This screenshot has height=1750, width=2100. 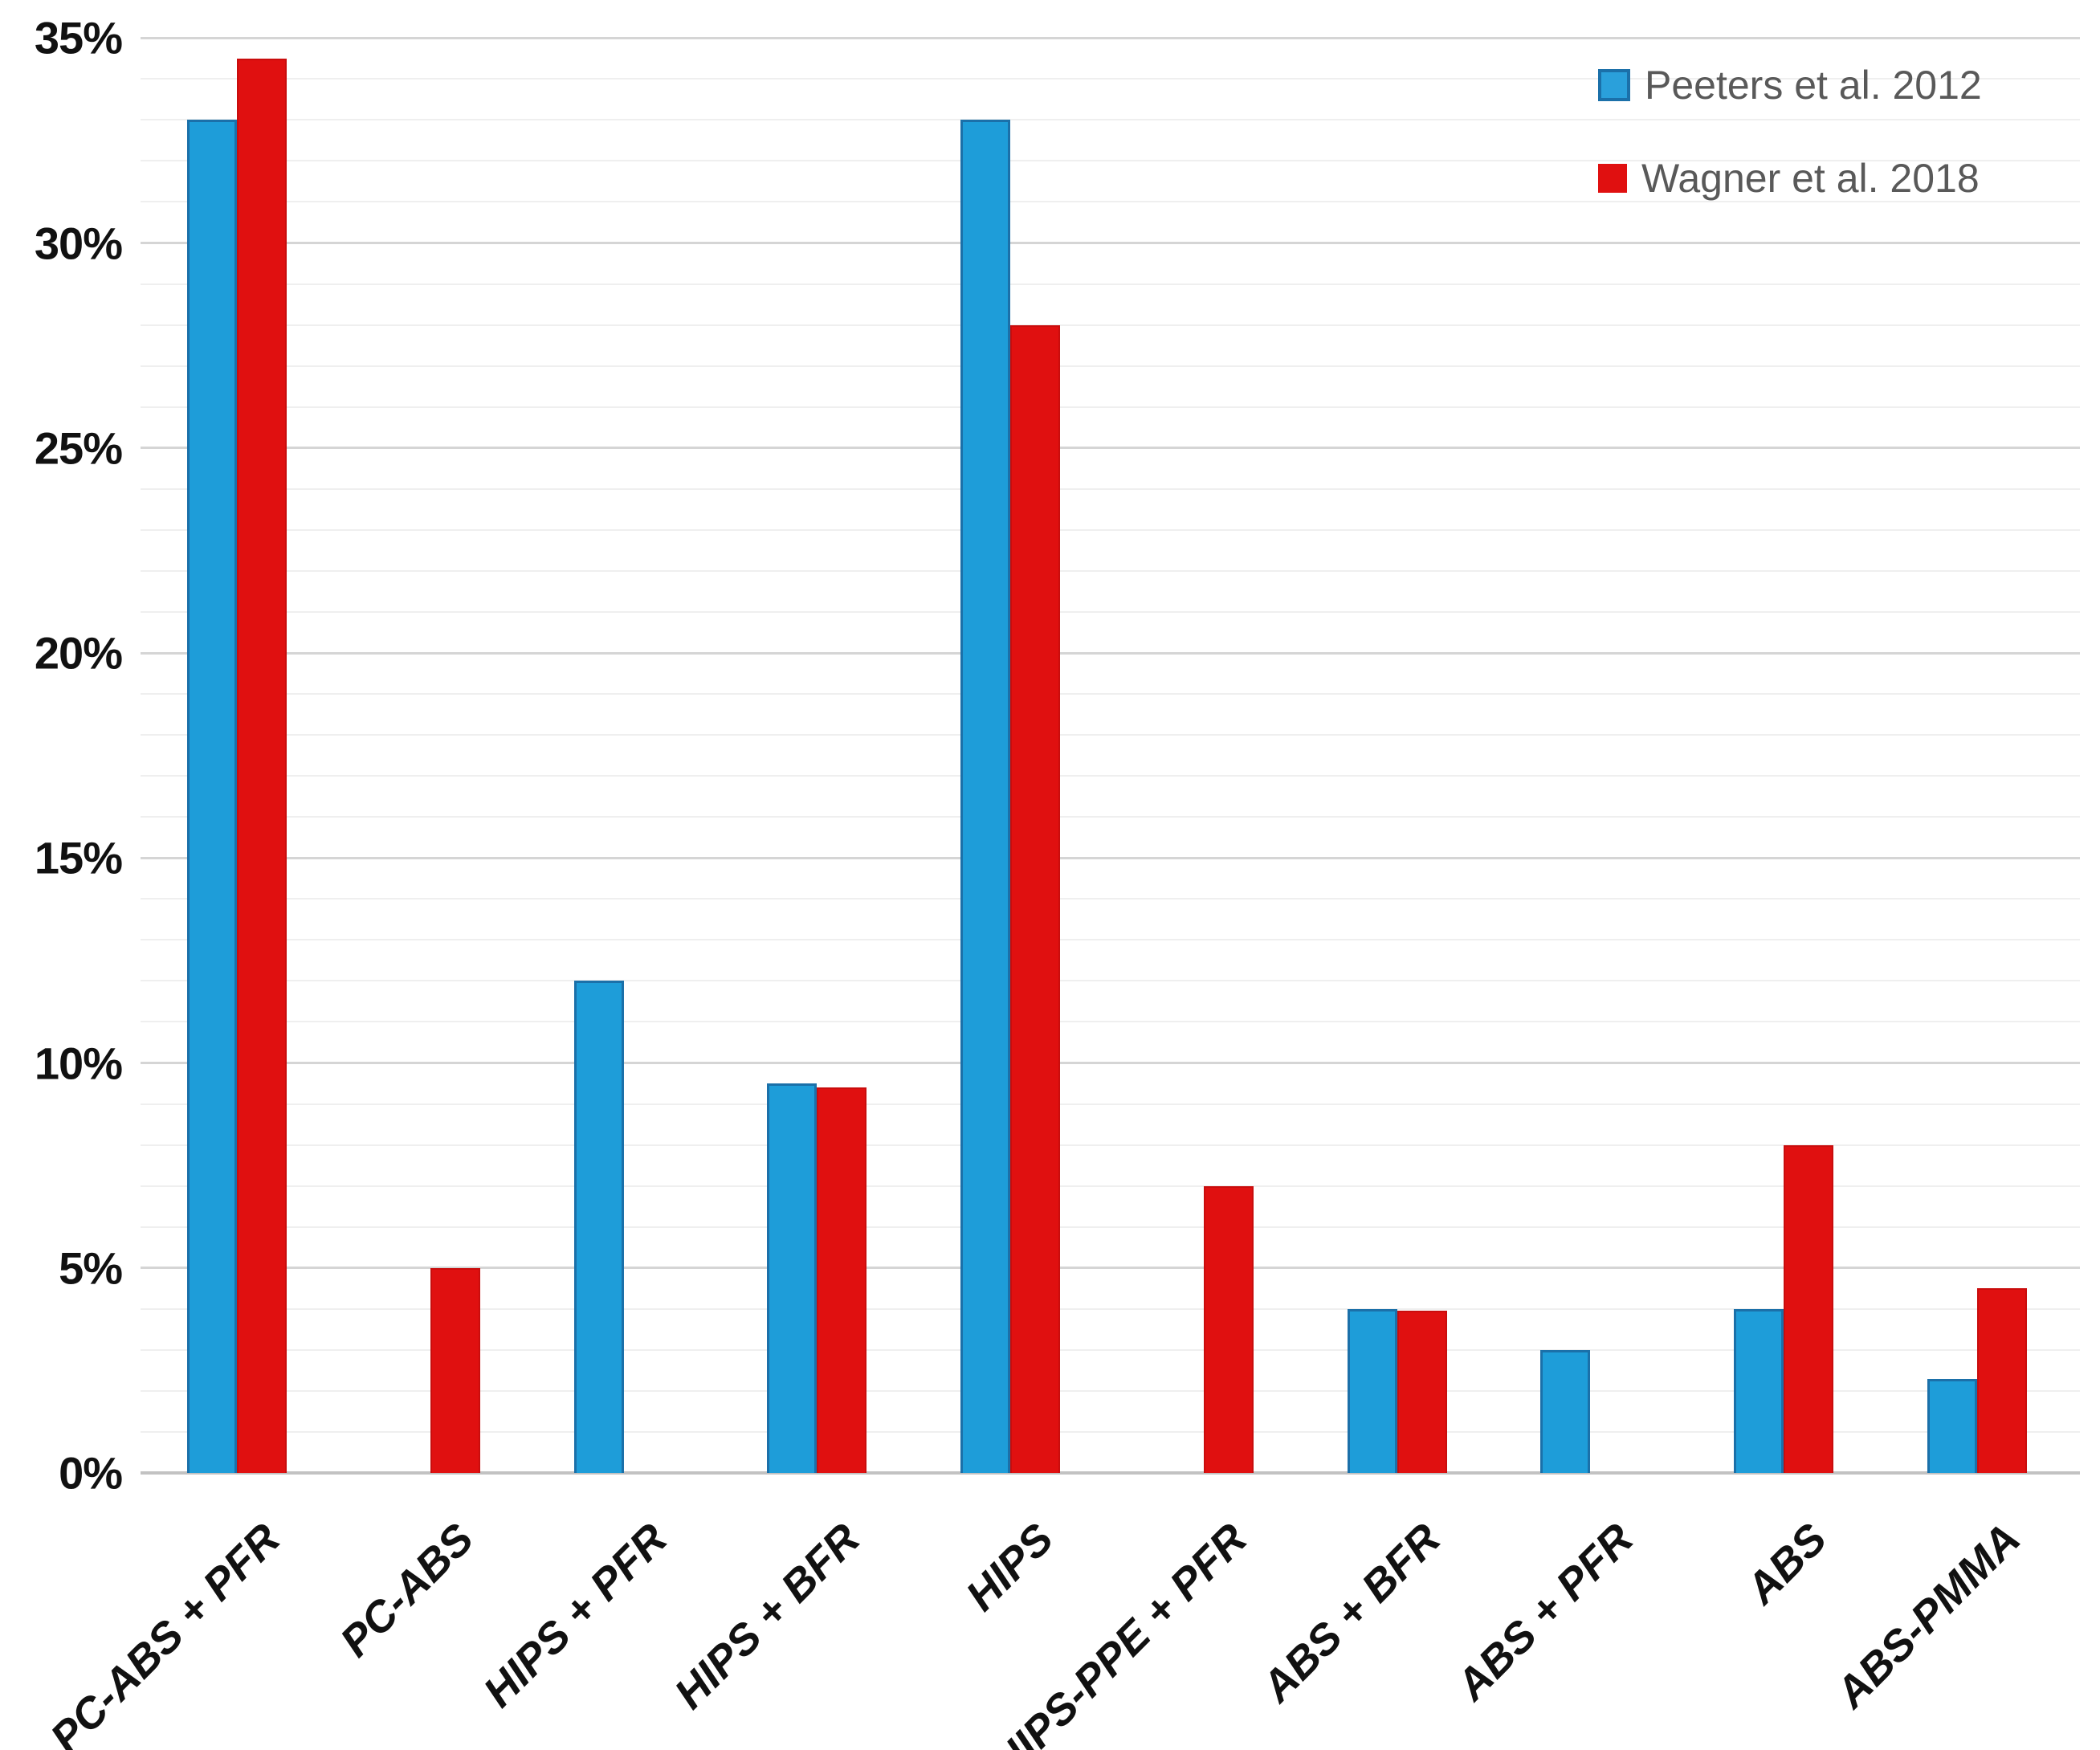 I want to click on bar-peeters-pc-abs-pfr, so click(x=212, y=796).